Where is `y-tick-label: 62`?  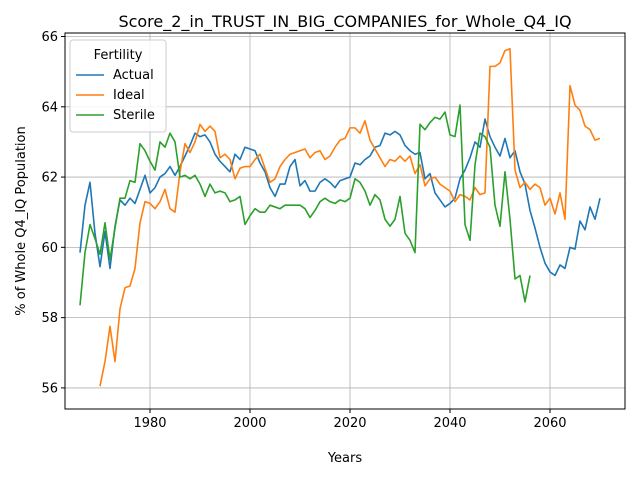 y-tick-label: 62 is located at coordinates (49, 178).